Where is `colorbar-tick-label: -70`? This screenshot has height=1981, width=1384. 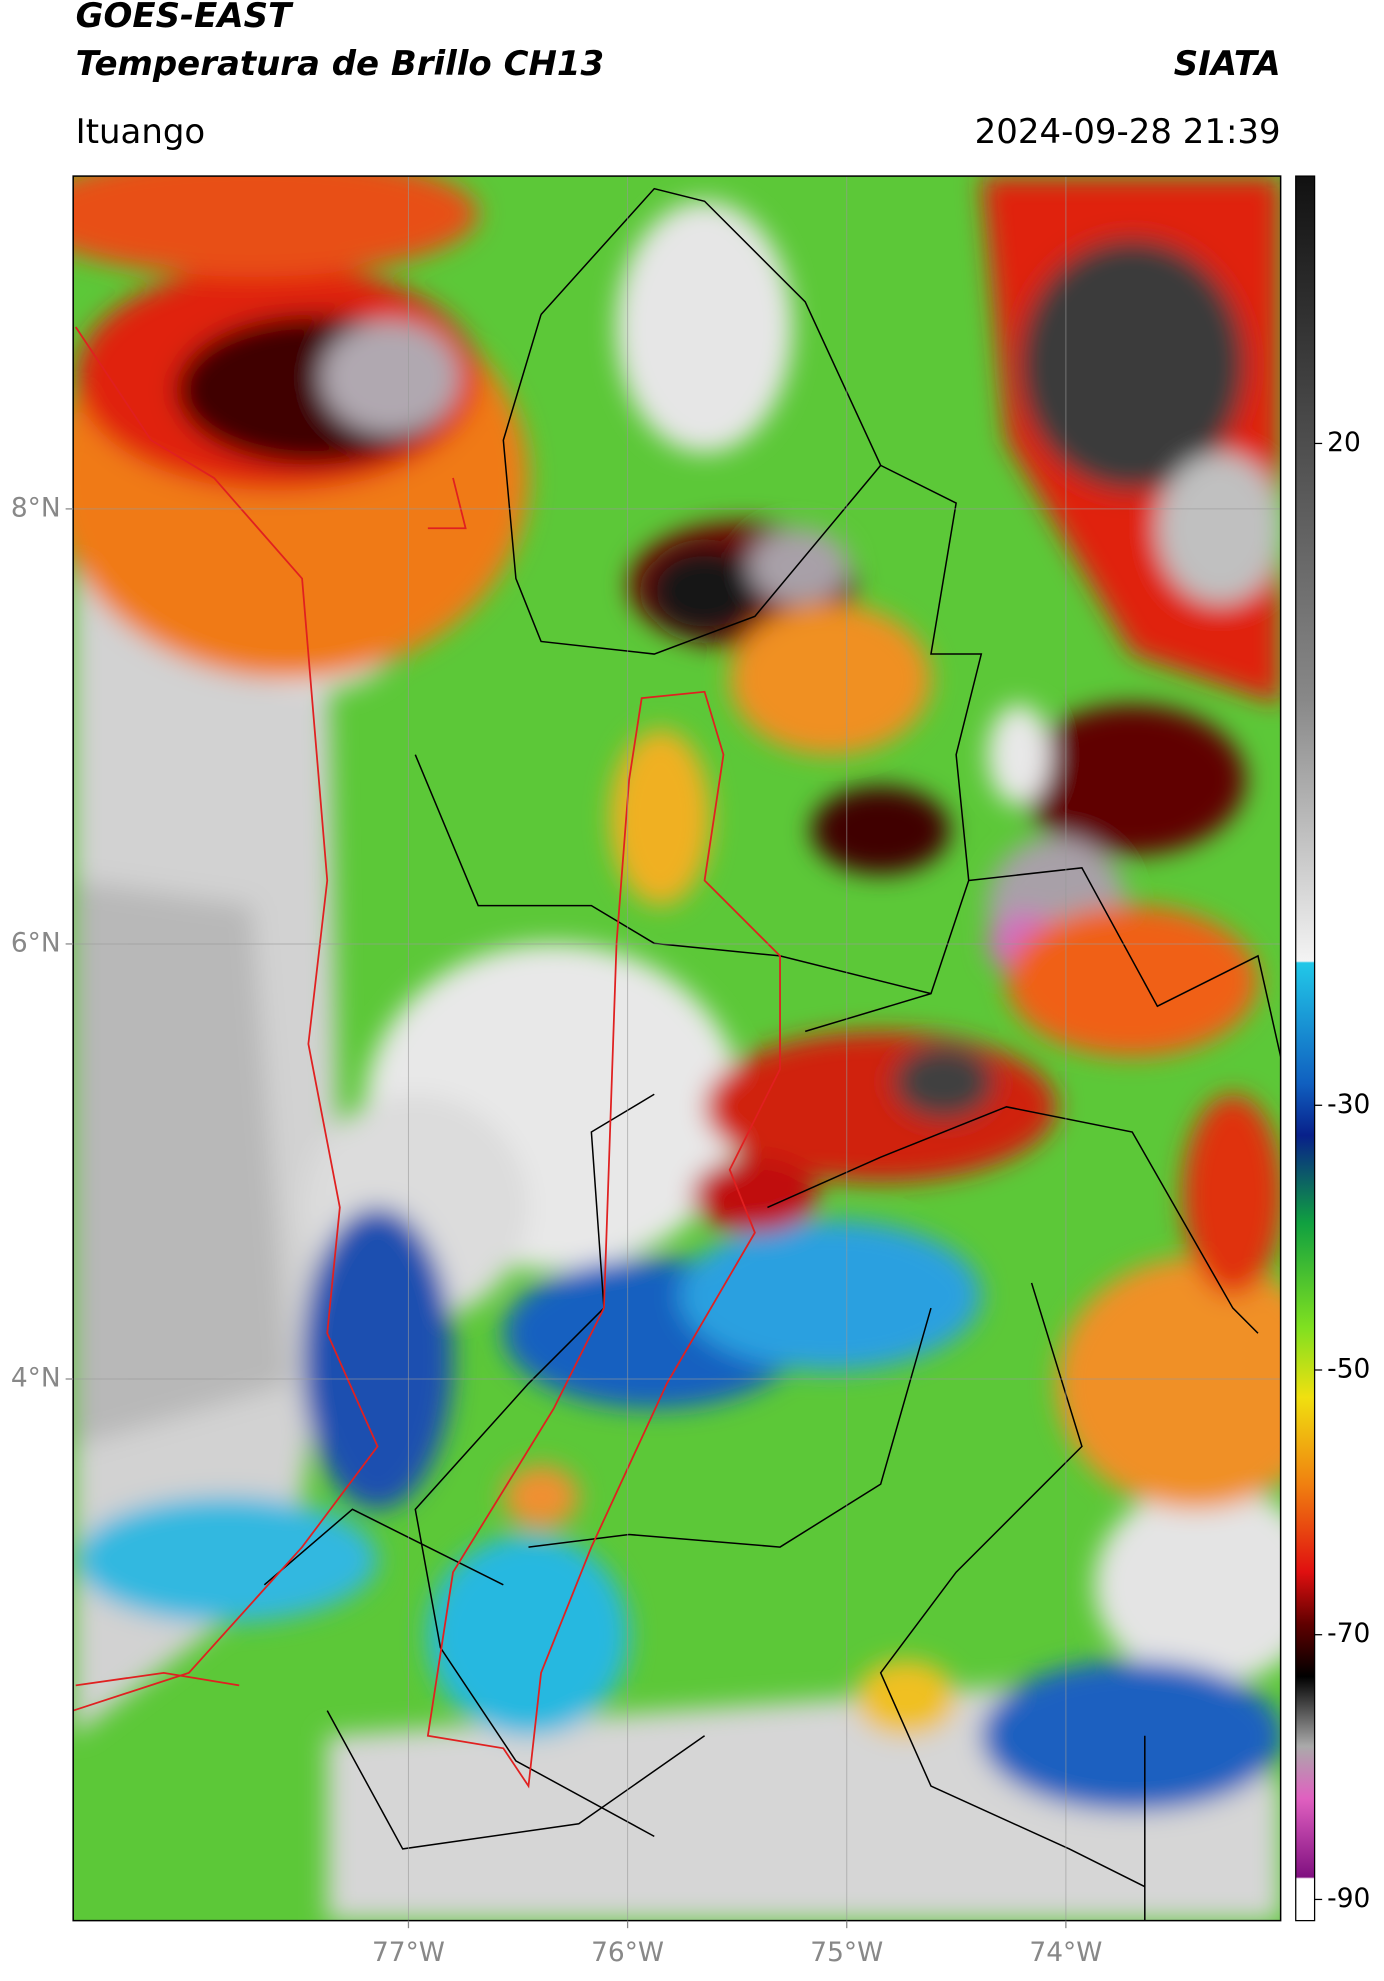 colorbar-tick-label: -70 is located at coordinates (1348, 1633).